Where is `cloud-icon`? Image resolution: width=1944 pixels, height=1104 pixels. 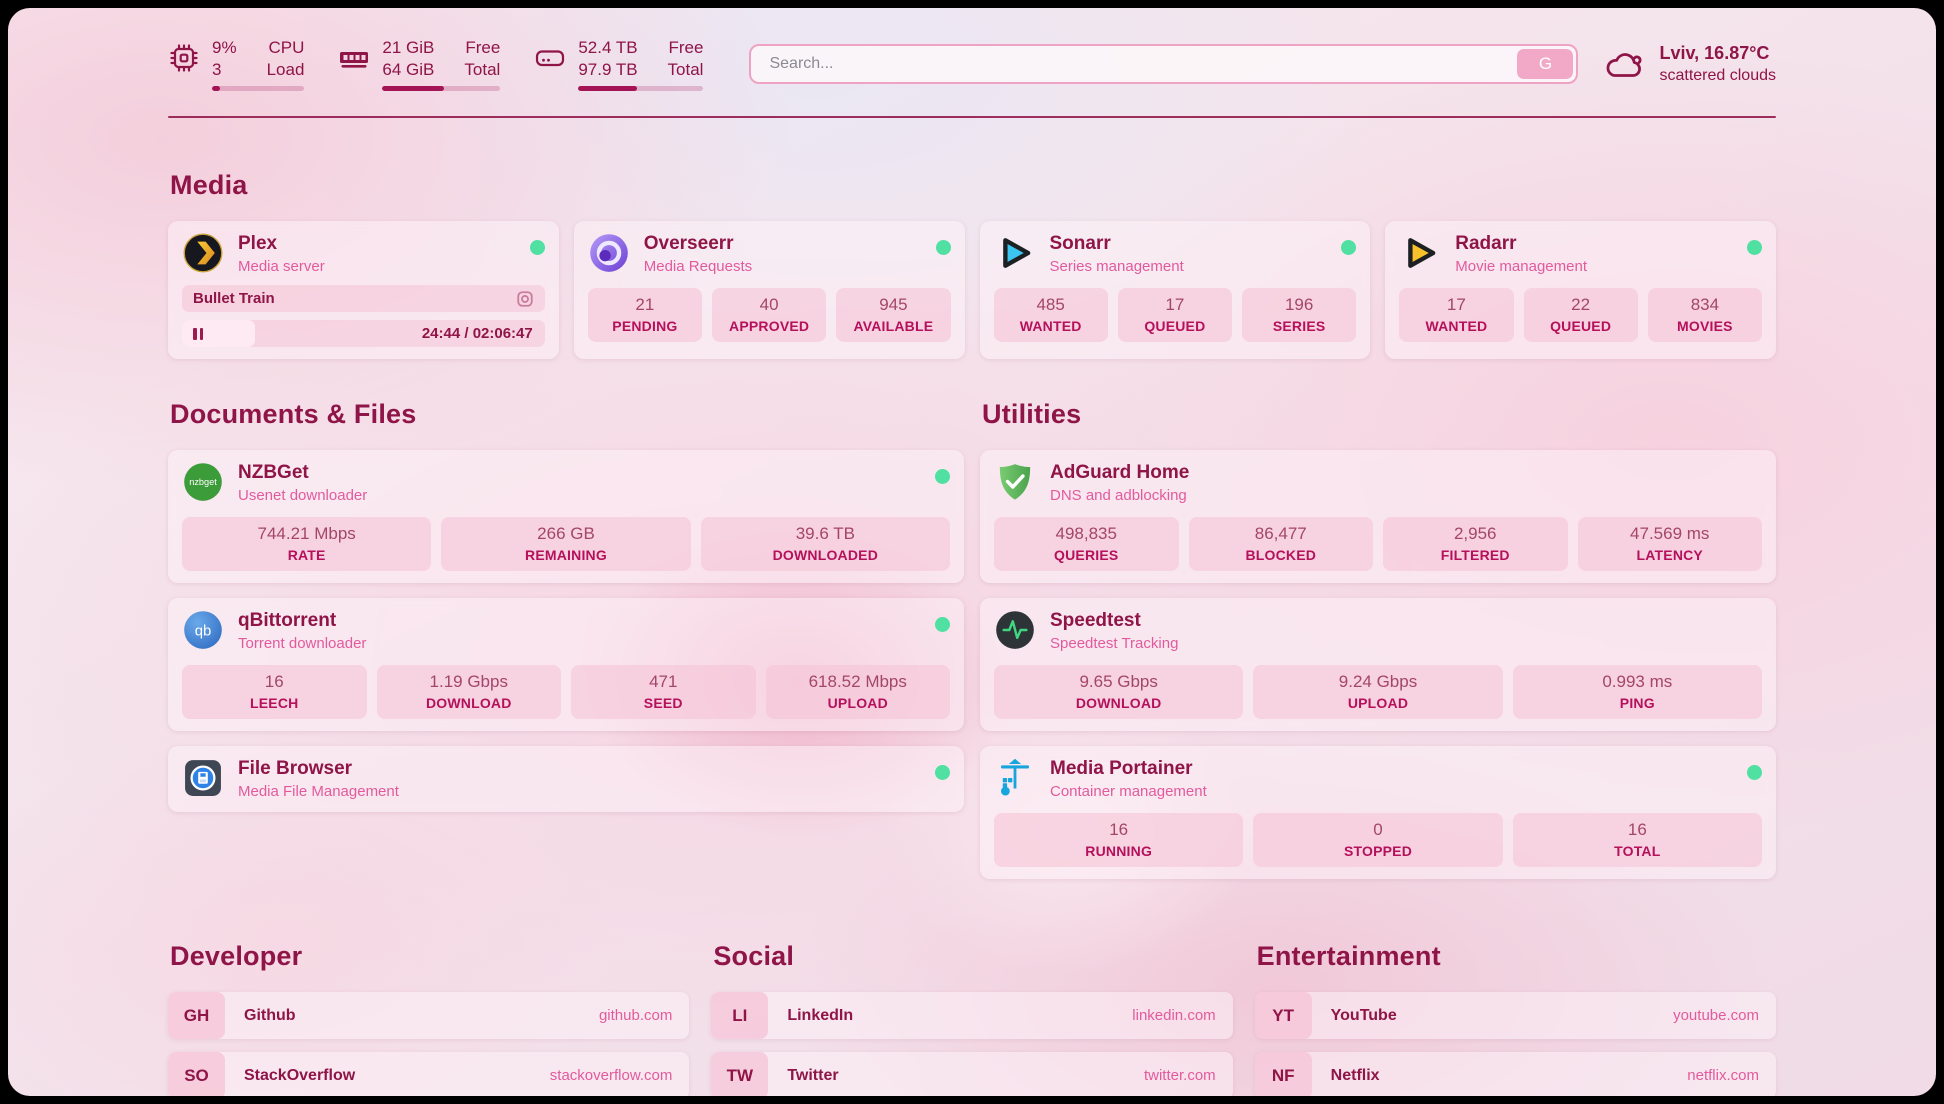 cloud-icon is located at coordinates (1625, 64).